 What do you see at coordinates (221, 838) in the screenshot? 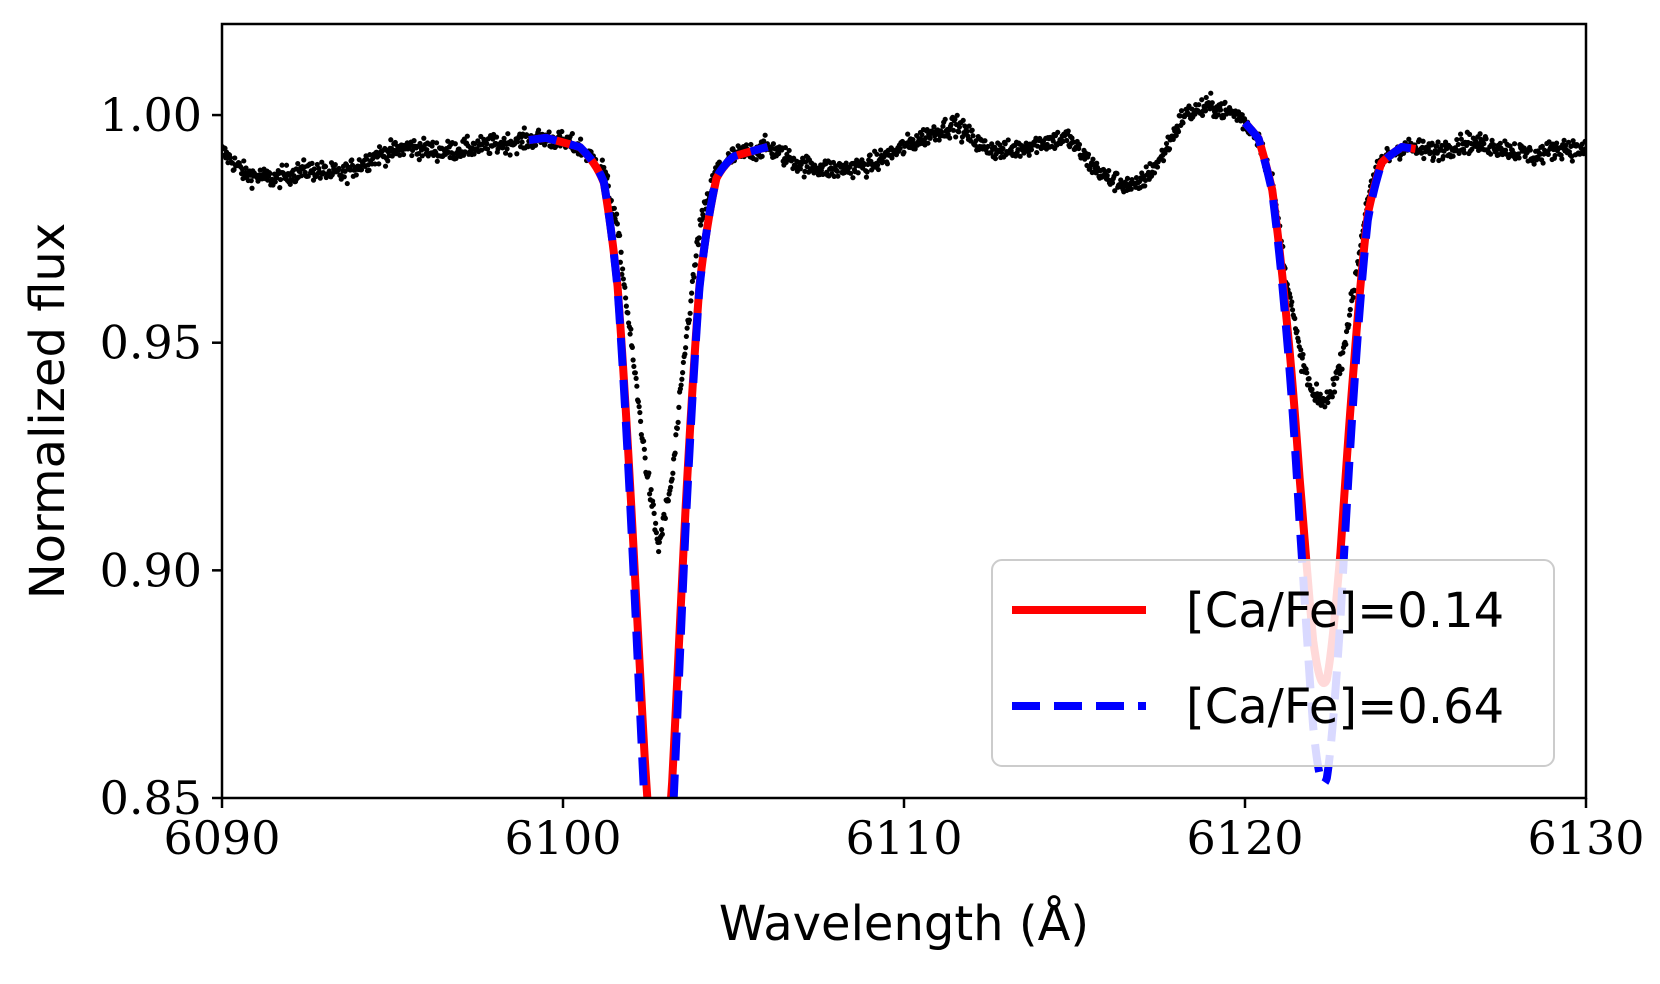
I see `x-tick-label: 6090` at bounding box center [221, 838].